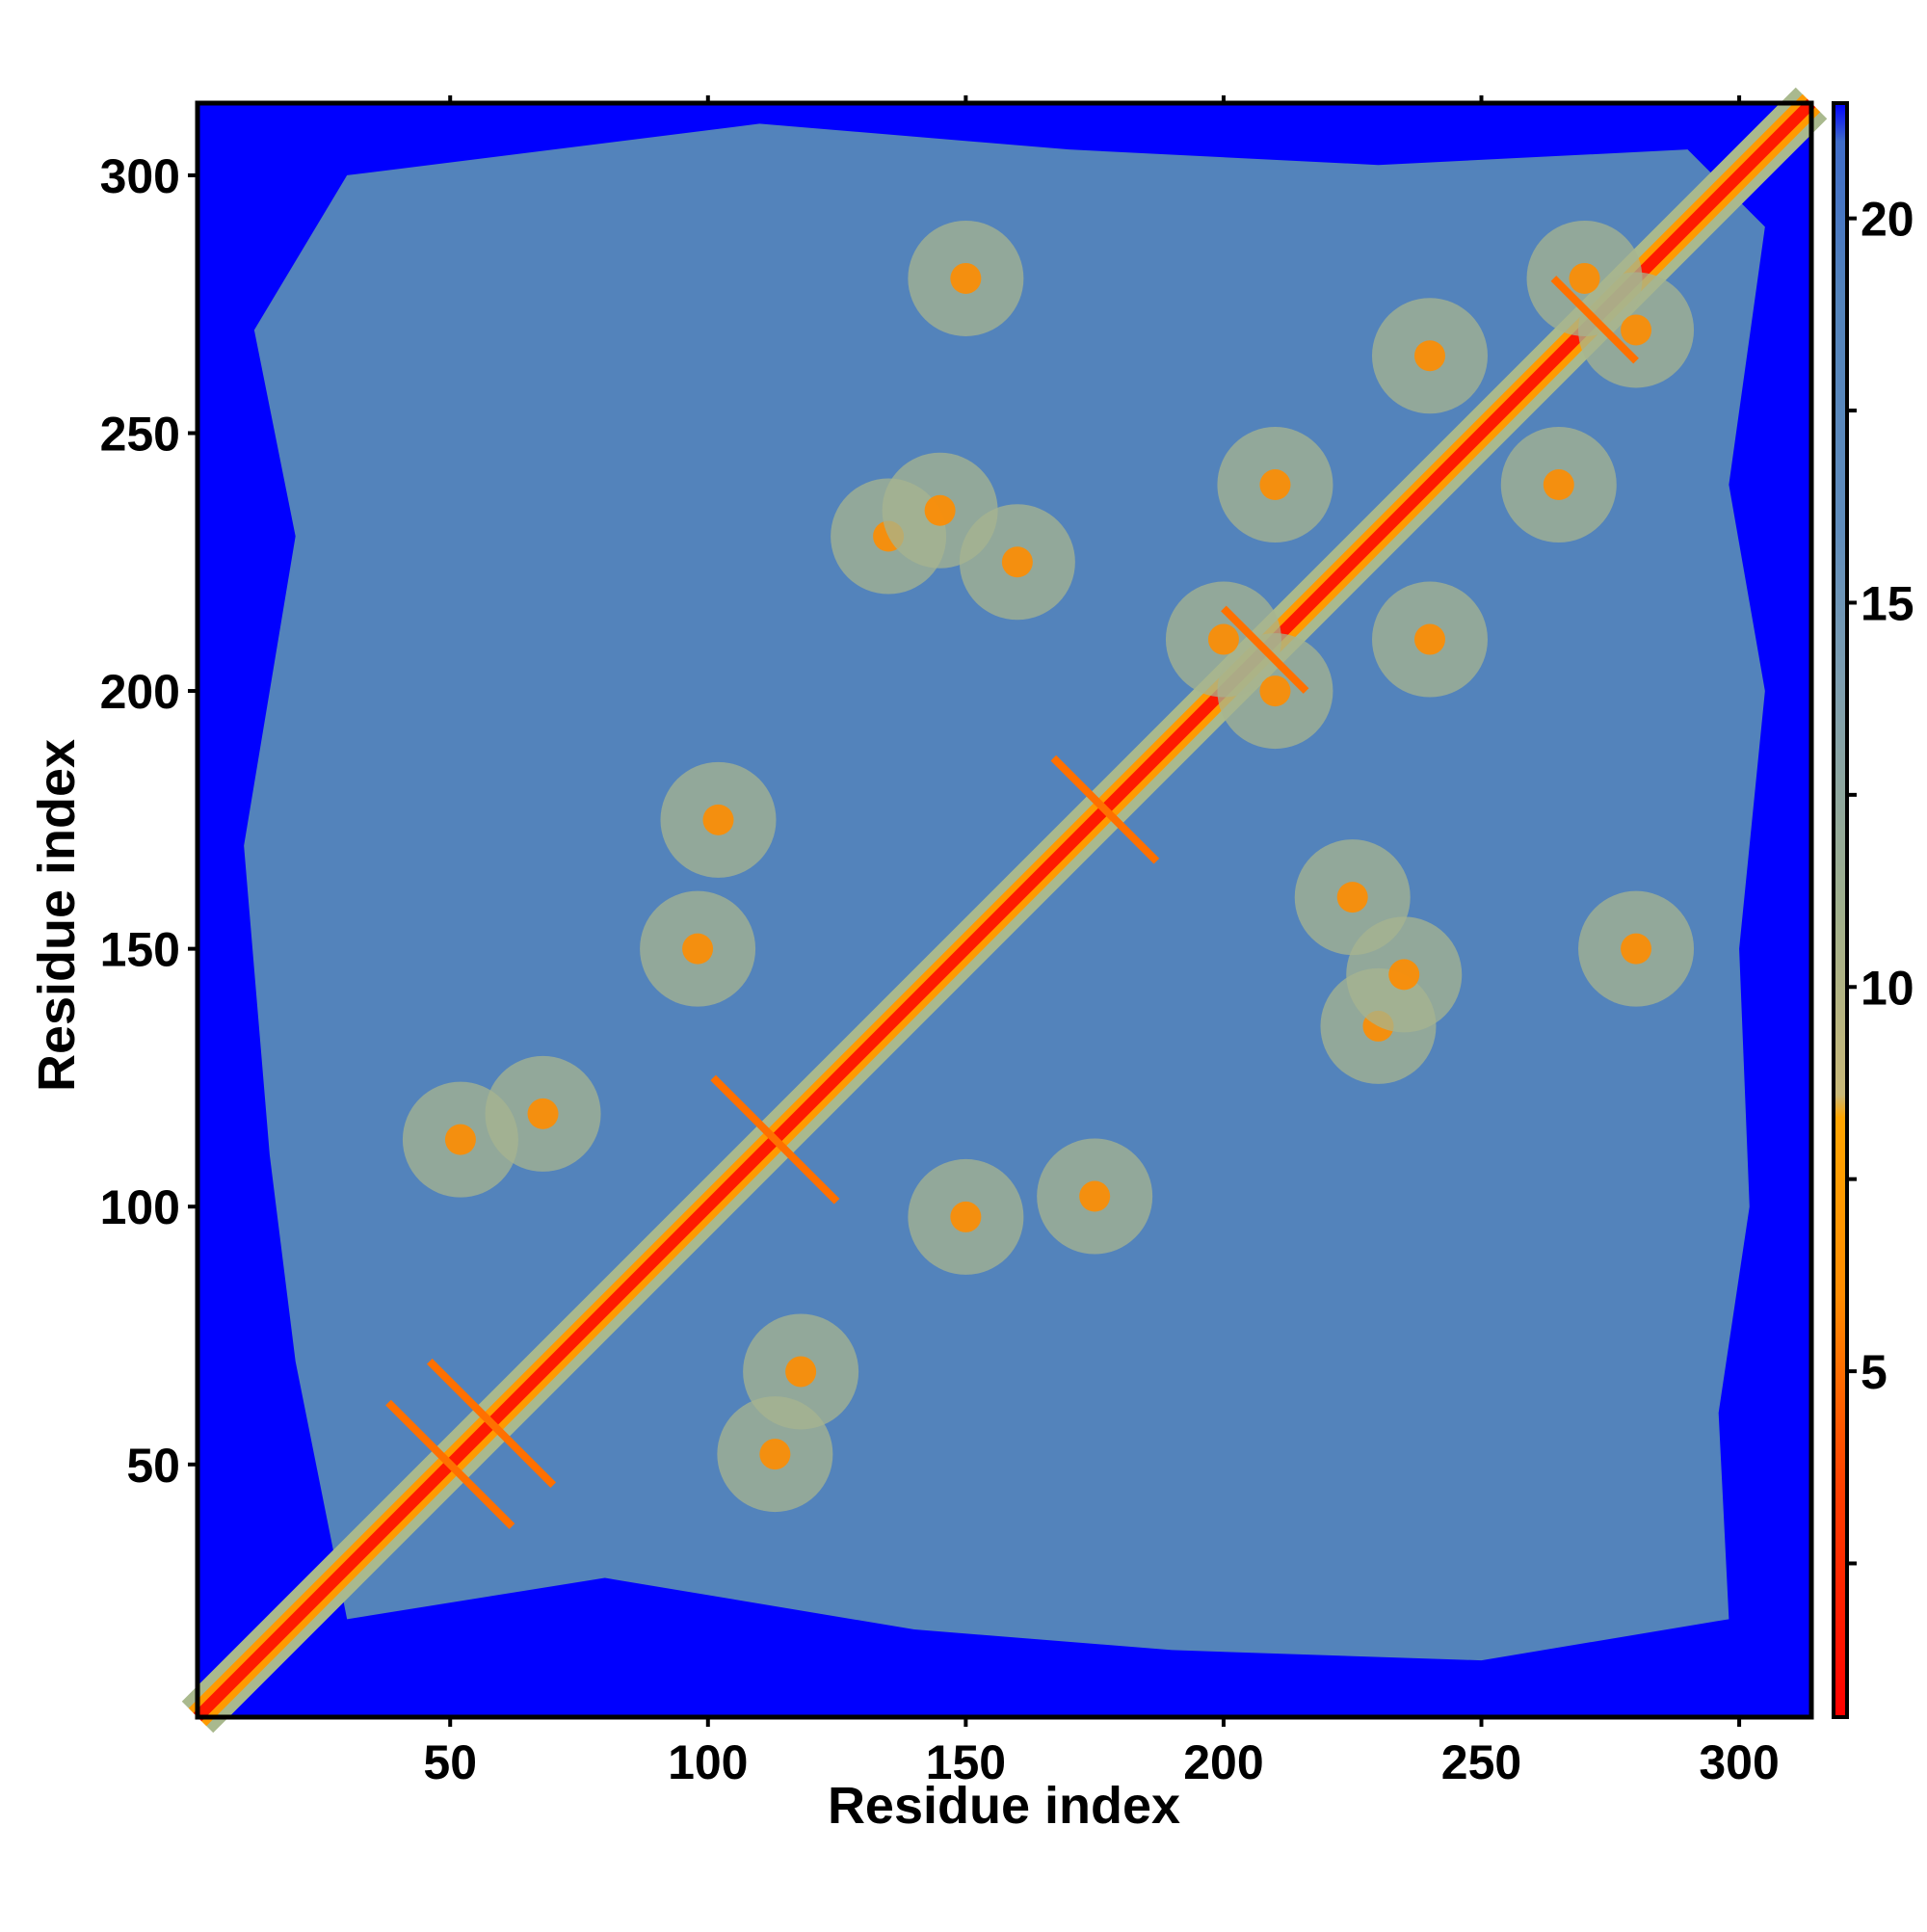  I want to click on colorbar-tick-label: 10, so click(1887, 988).